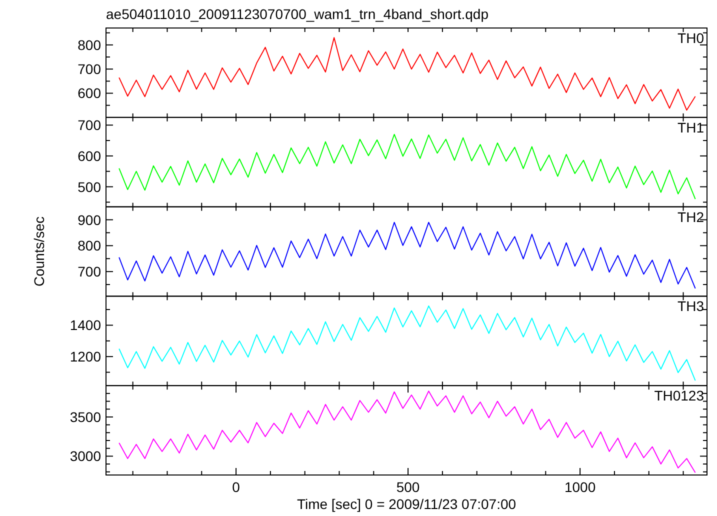 The image size is (717, 516). What do you see at coordinates (691, 306) in the screenshot?
I see `annotation: TH3` at bounding box center [691, 306].